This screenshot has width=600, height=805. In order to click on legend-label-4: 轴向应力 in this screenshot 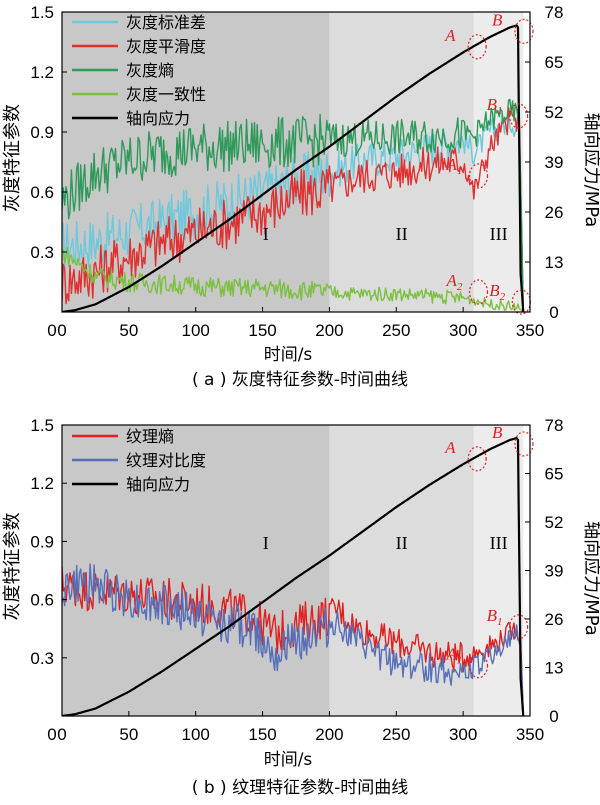, I will do `click(158, 118)`.